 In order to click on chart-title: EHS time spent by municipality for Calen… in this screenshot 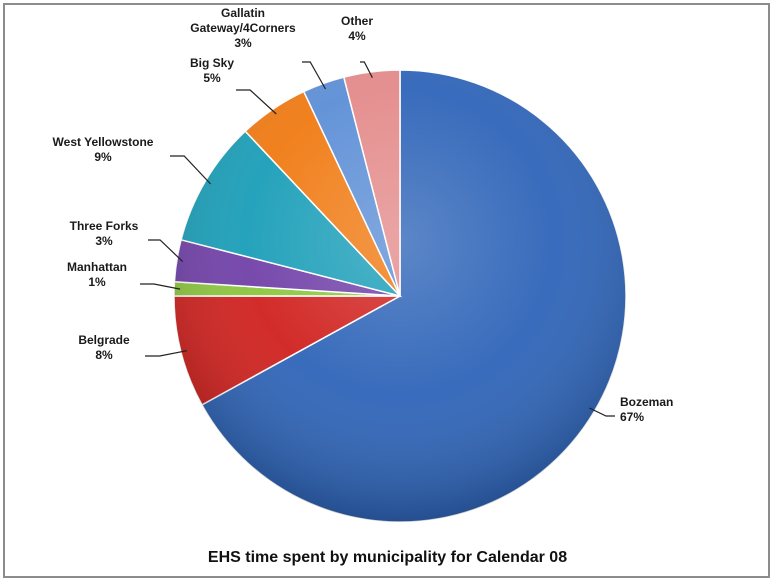, I will do `click(387, 557)`.